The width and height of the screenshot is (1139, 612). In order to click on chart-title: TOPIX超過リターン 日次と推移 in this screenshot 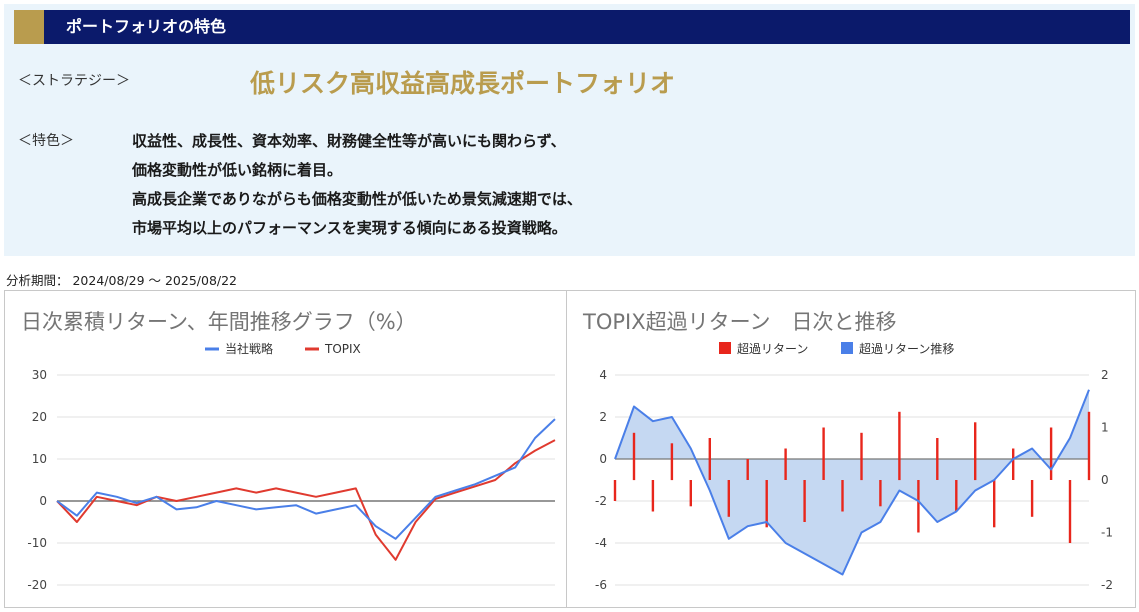, I will do `click(739, 322)`.